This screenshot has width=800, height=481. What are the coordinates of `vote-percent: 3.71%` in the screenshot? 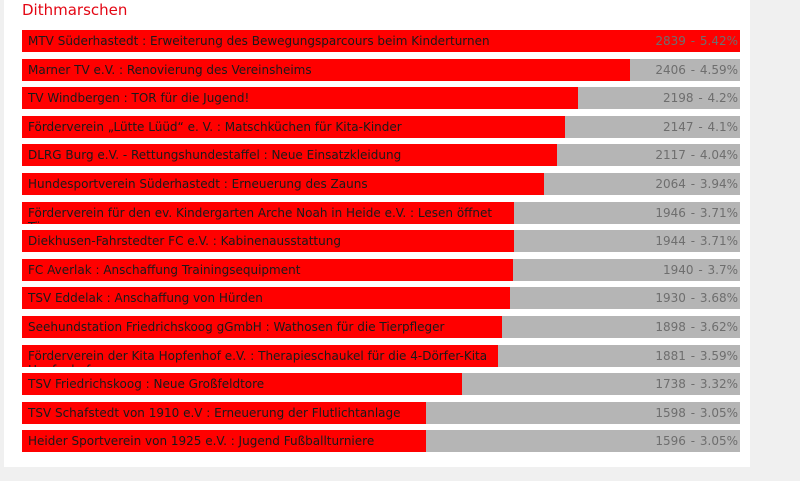 It's located at (718, 213).